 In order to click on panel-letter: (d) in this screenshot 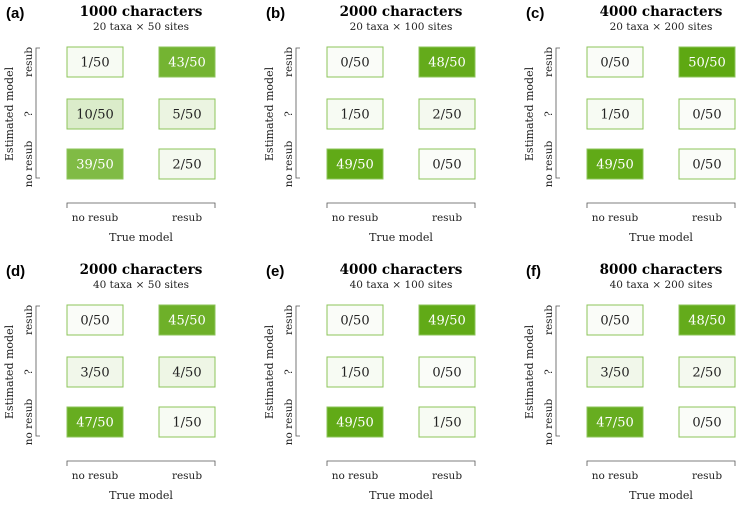, I will do `click(15, 271)`.